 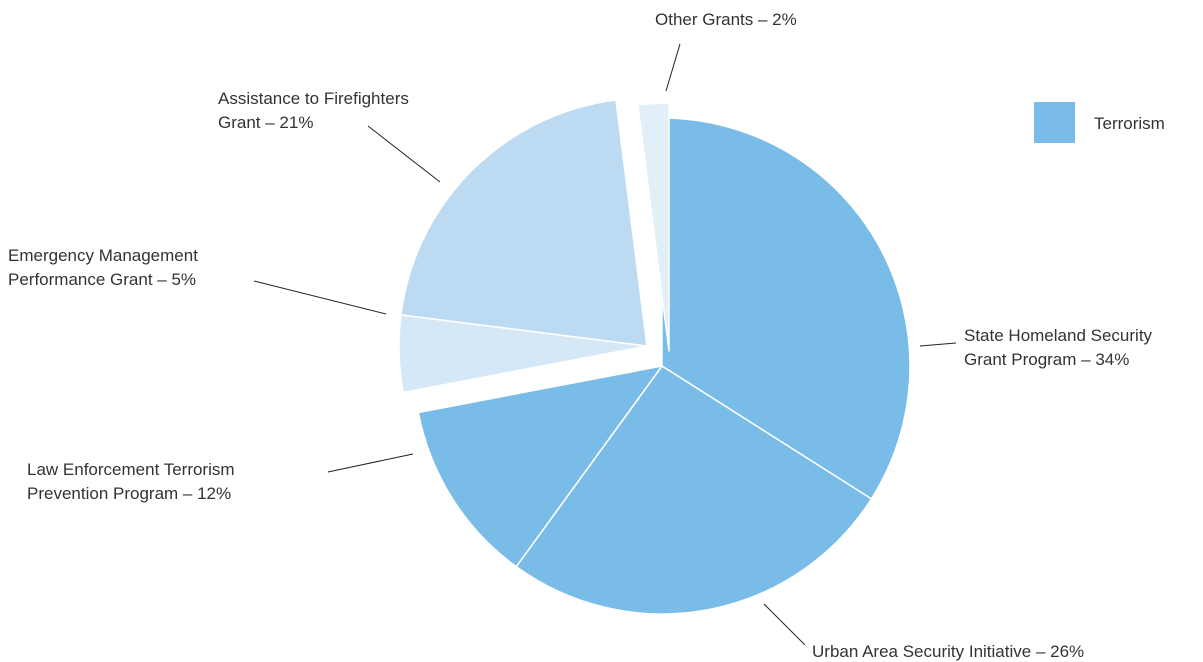 What do you see at coordinates (129, 493) in the screenshot?
I see `slice-label-line: Prevention Program – 12%` at bounding box center [129, 493].